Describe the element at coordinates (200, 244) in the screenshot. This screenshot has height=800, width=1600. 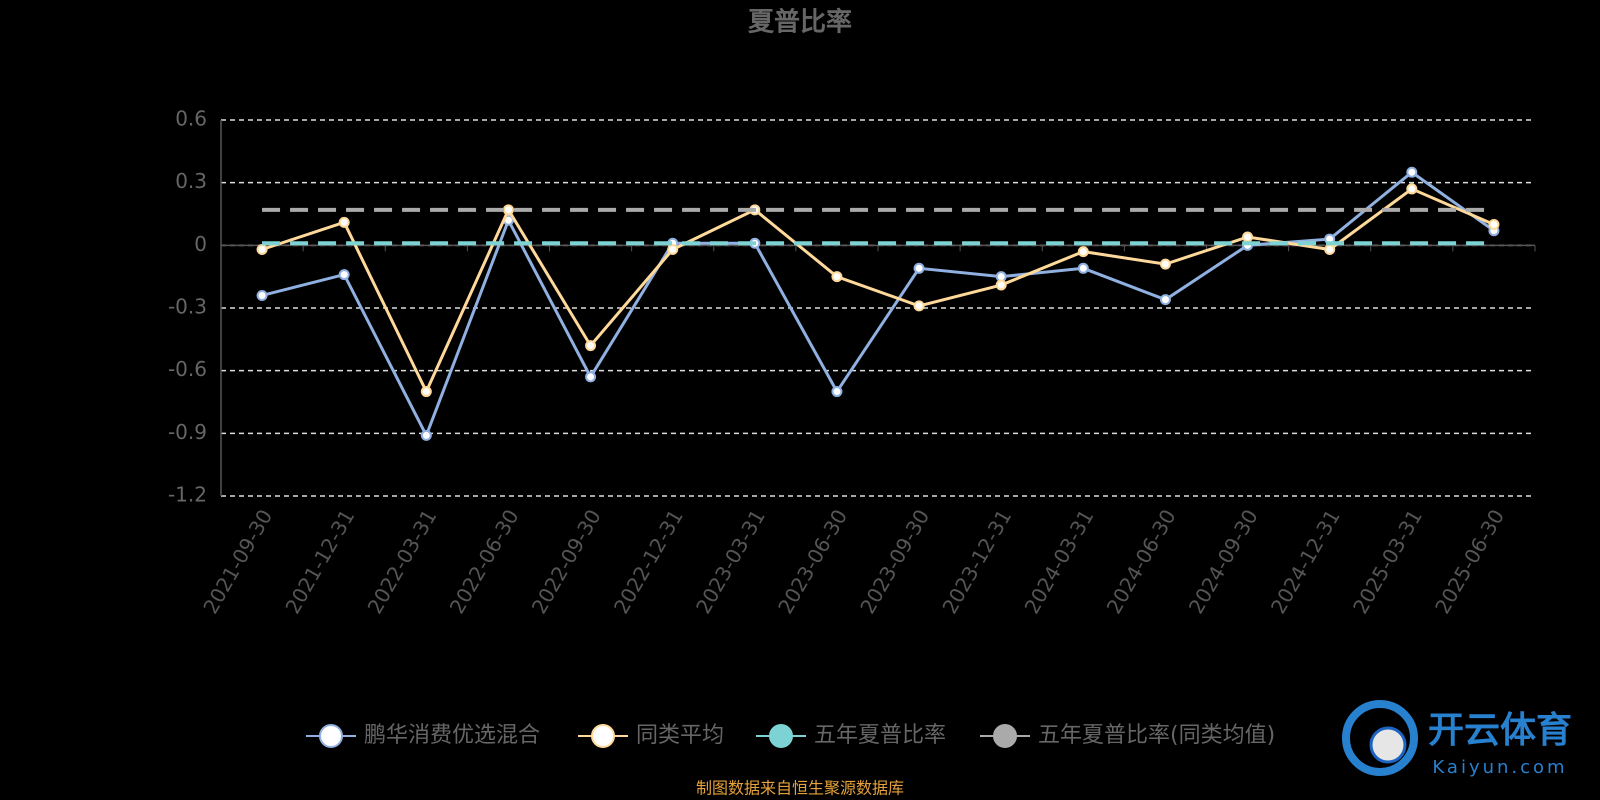
I see `y-tick-label: 0` at that location.